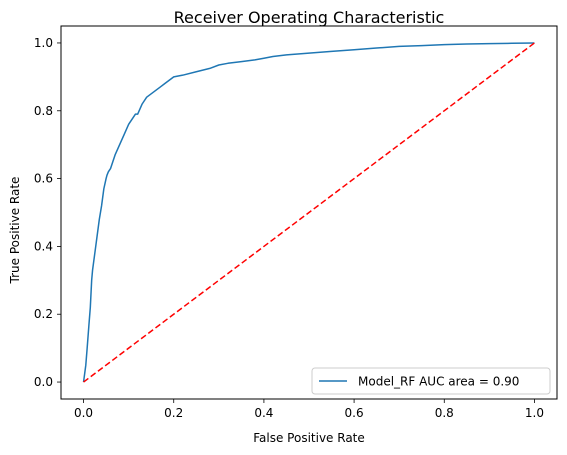 The image size is (567, 455). Describe the element at coordinates (534, 413) in the screenshot. I see `x-tick-label: 1.0` at that location.